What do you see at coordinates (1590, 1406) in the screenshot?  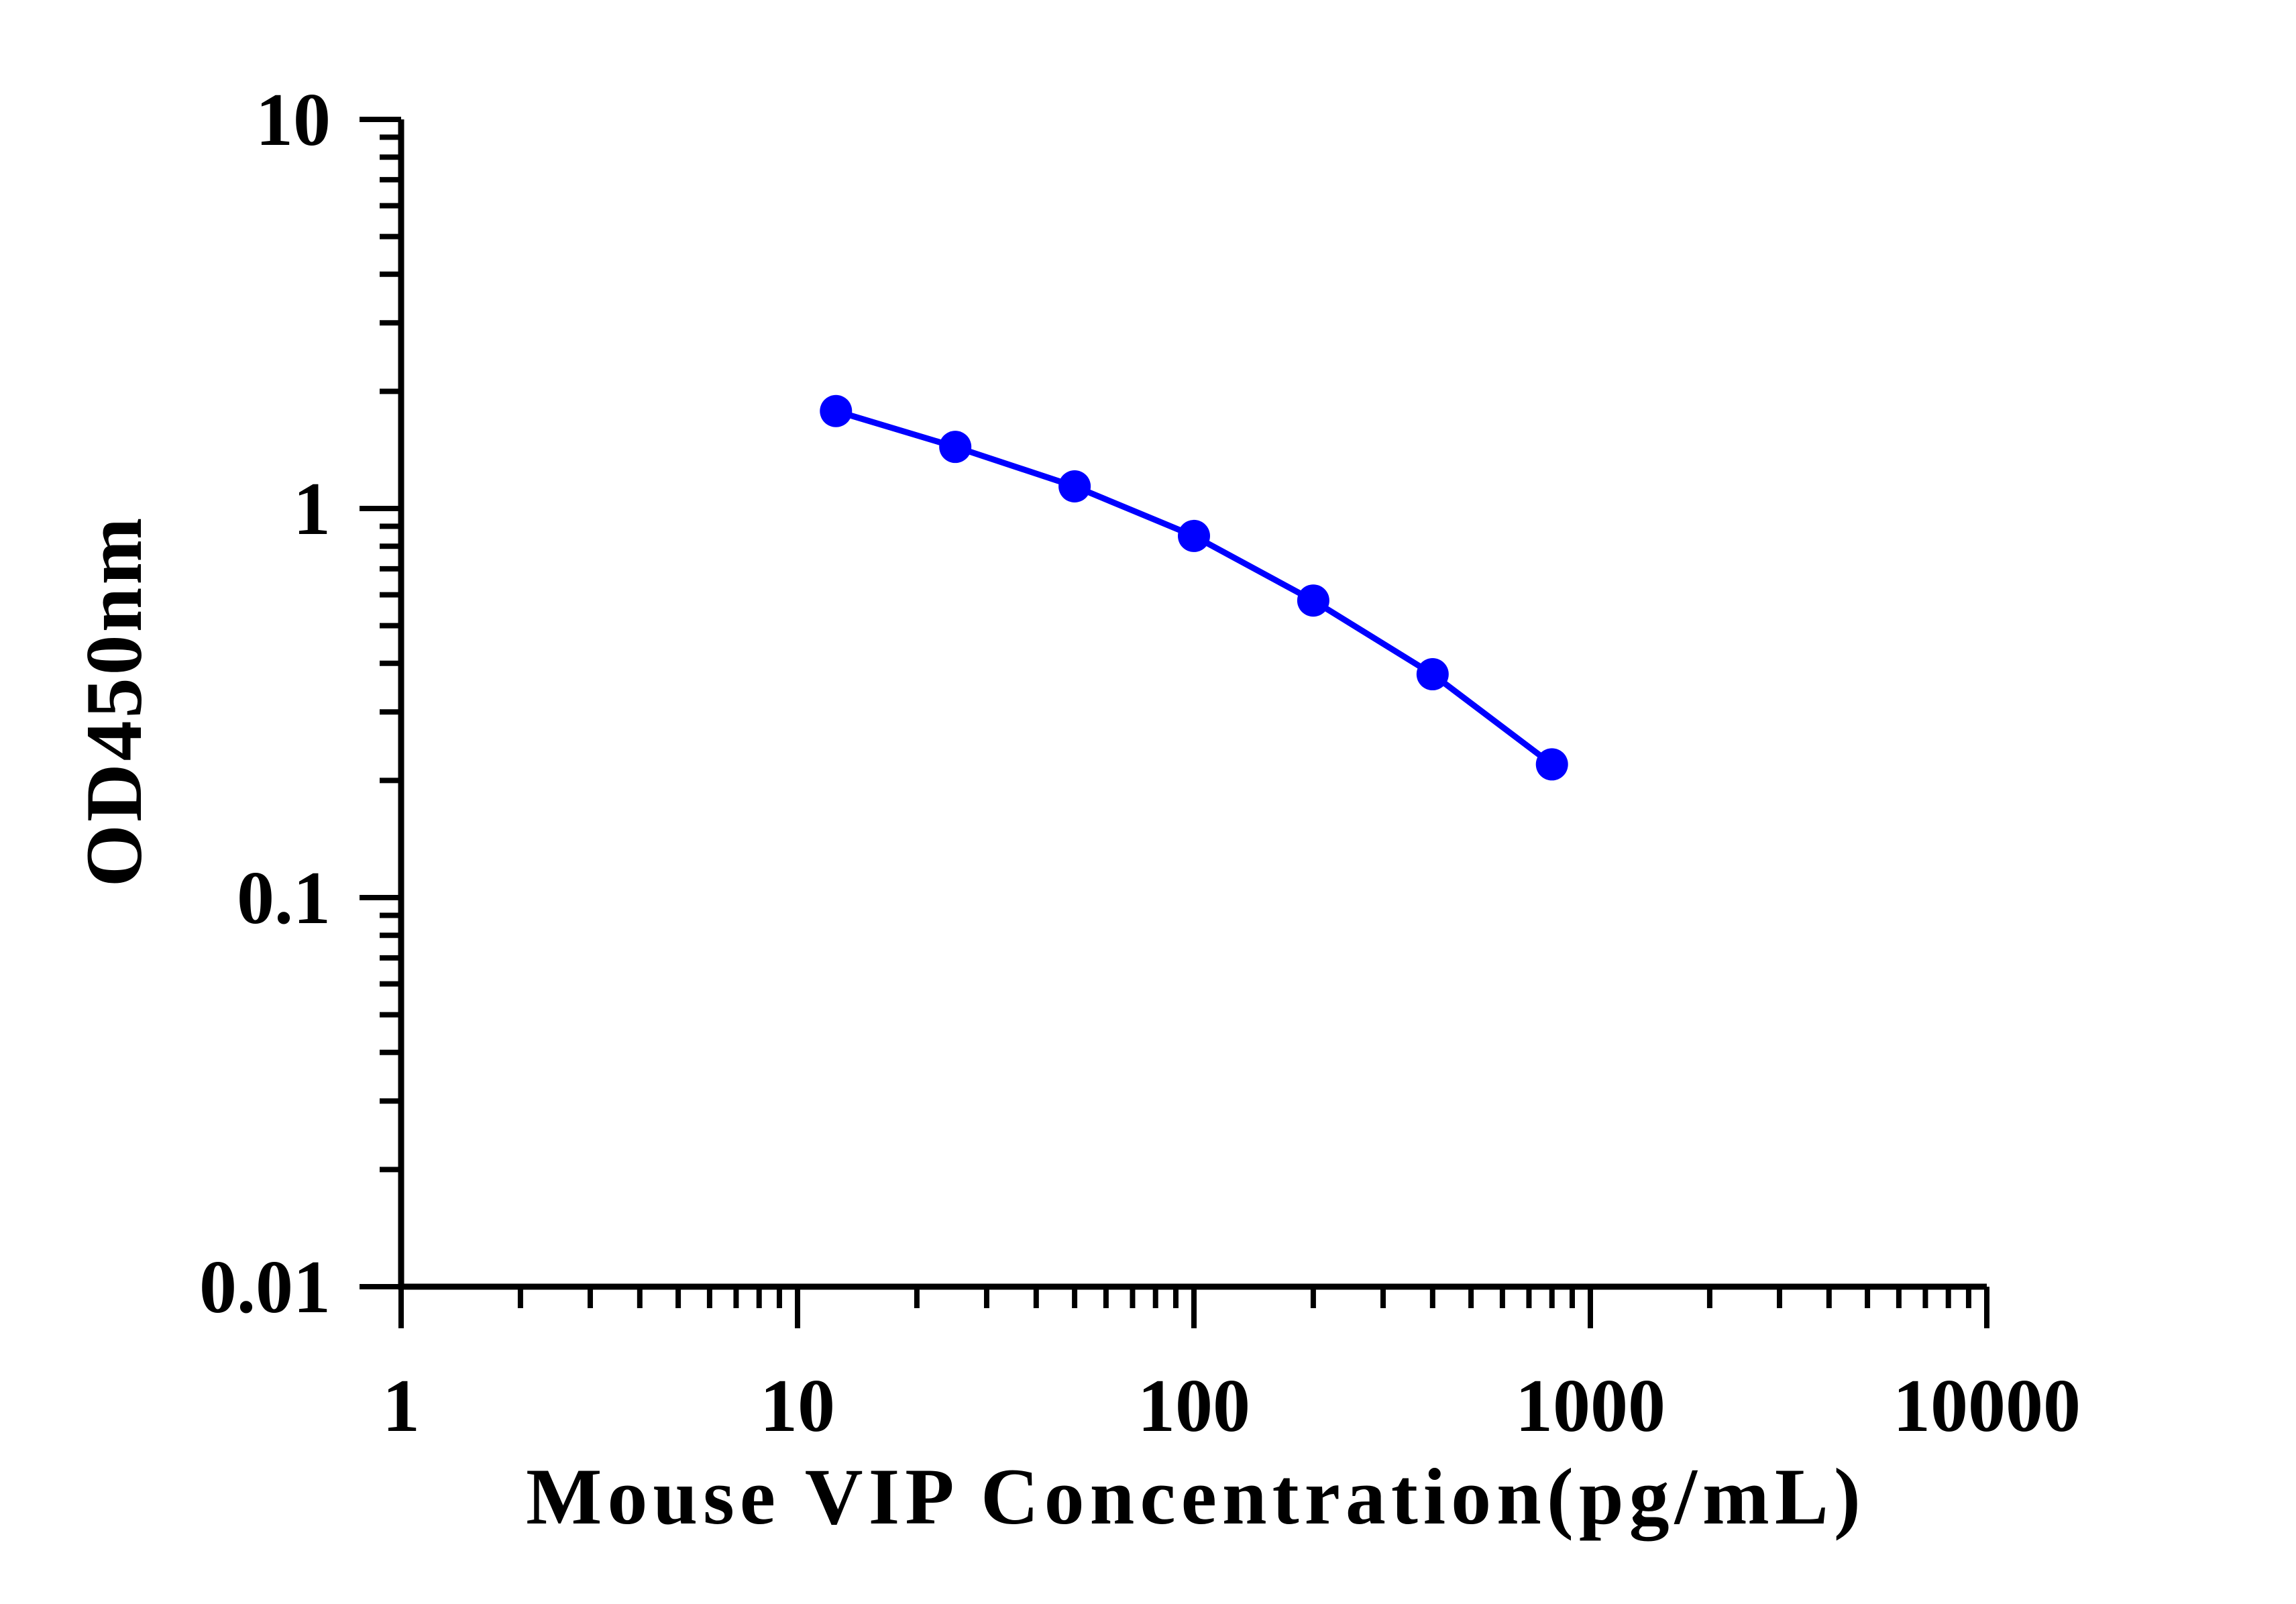 I see `x-tick-label: 1000` at bounding box center [1590, 1406].